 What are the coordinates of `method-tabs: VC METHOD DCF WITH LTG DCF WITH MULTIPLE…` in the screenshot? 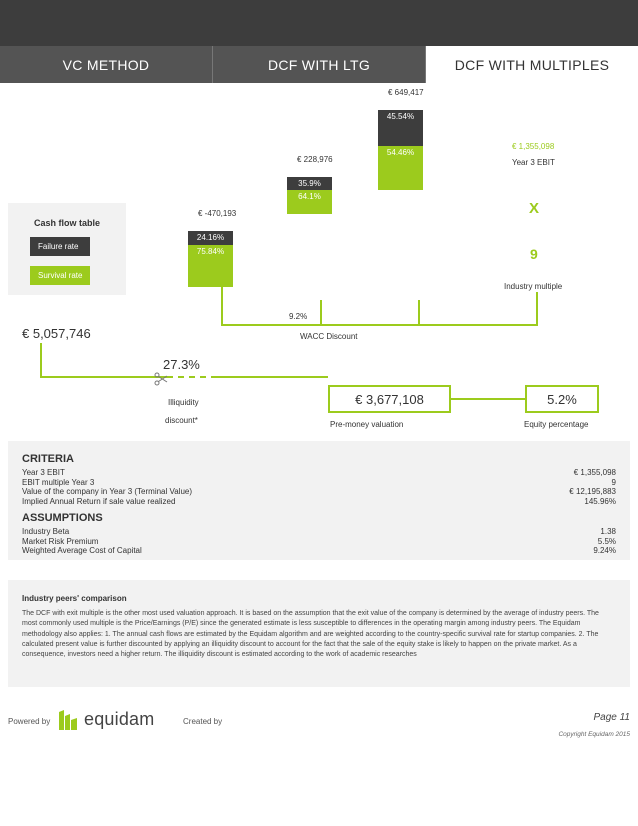 It's located at (319, 64).